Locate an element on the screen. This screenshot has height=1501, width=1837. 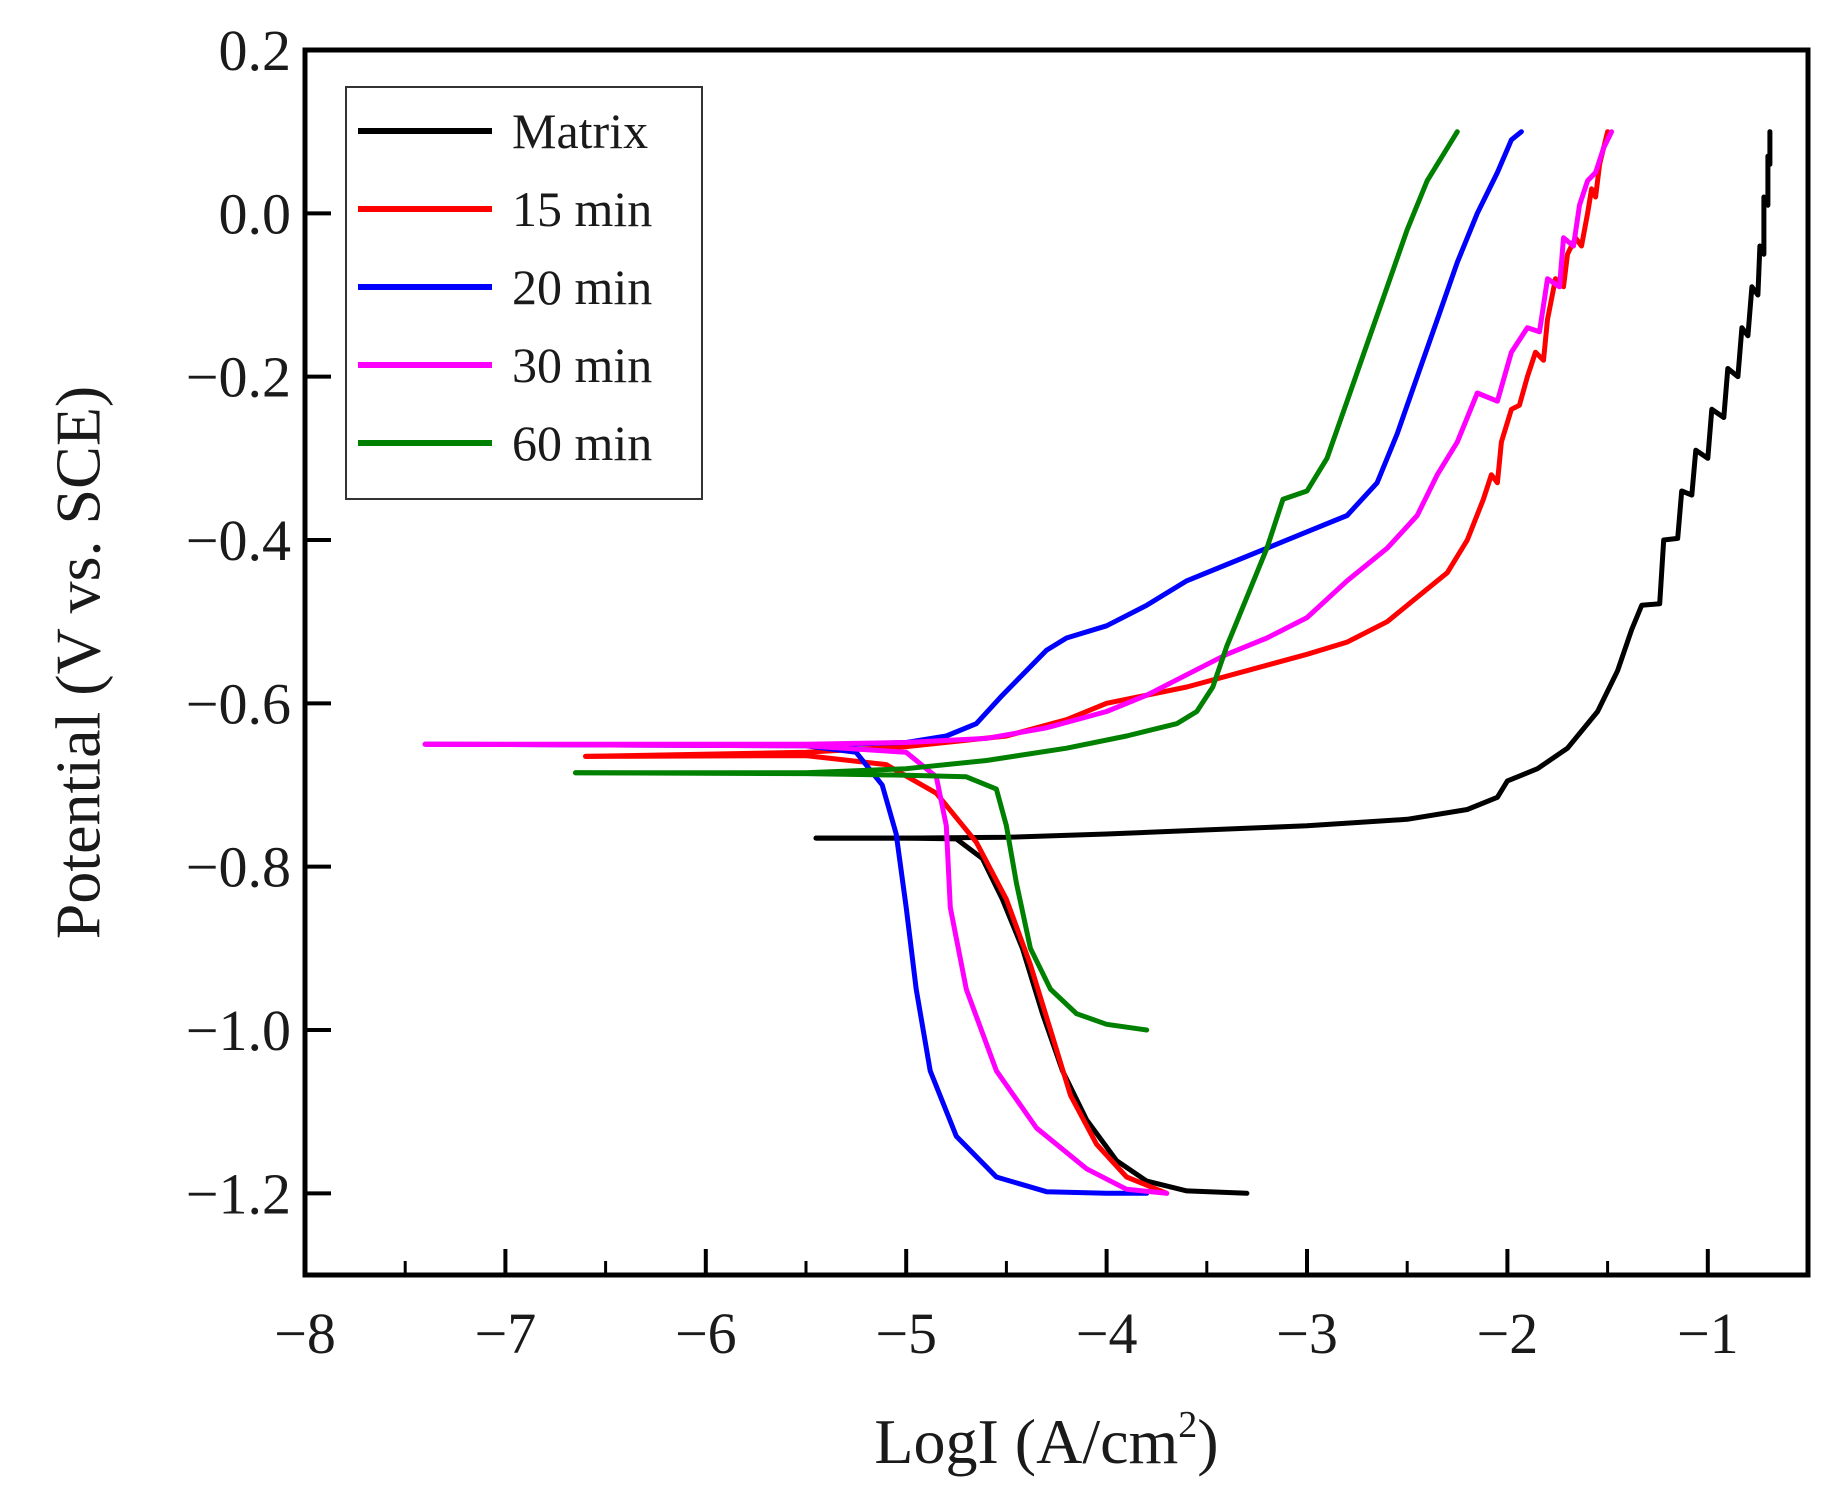
x-axis-title-close: ) is located at coordinates (1207, 1441).